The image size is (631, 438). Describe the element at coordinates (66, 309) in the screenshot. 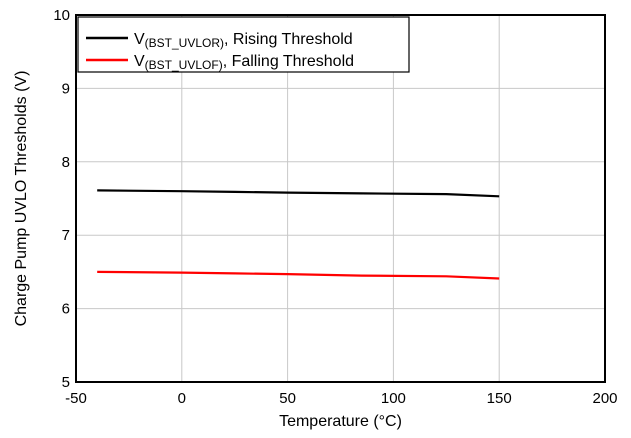

I see `y-tick-label: 6` at that location.